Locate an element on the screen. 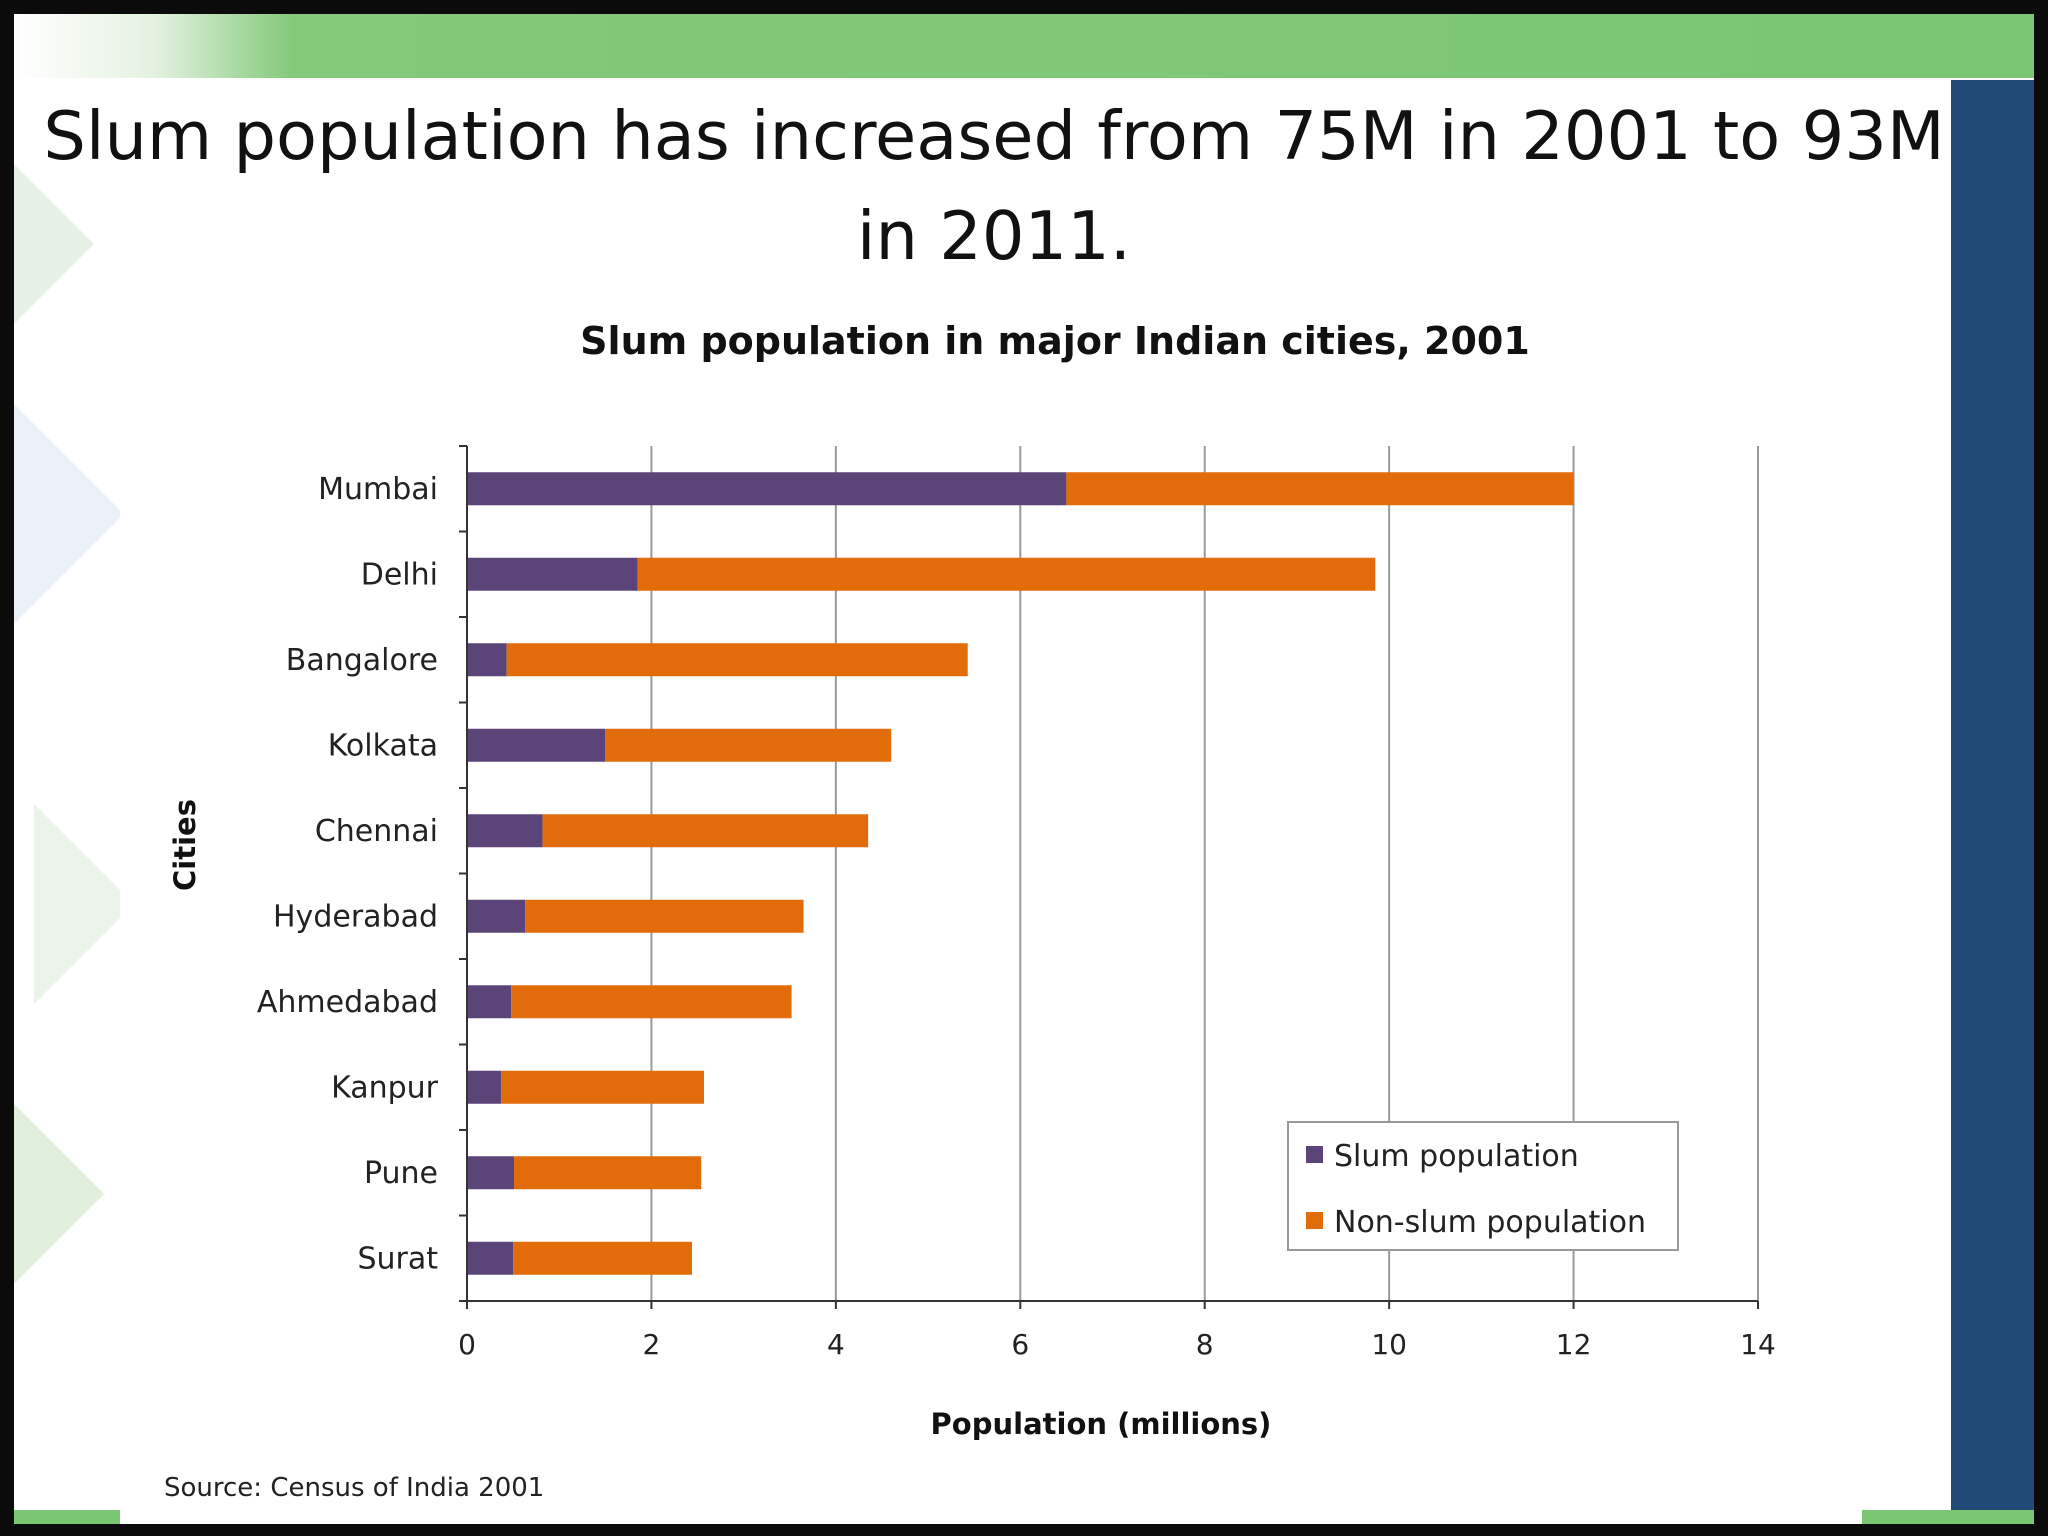 The image size is (2048, 1536). x-tick-label: 6 is located at coordinates (1020, 1344).